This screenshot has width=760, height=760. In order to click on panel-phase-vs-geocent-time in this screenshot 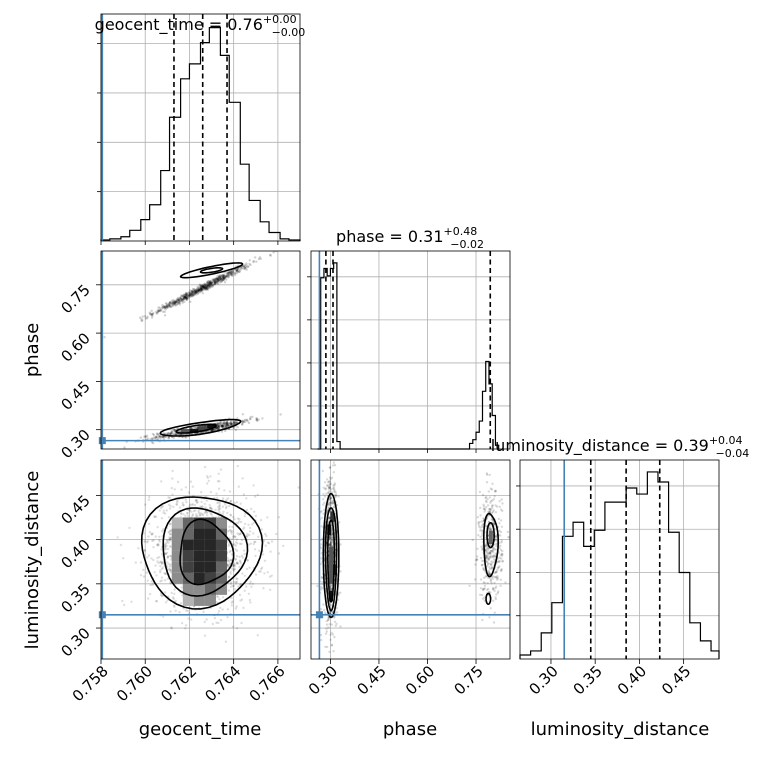, I will do `click(199, 350)`.